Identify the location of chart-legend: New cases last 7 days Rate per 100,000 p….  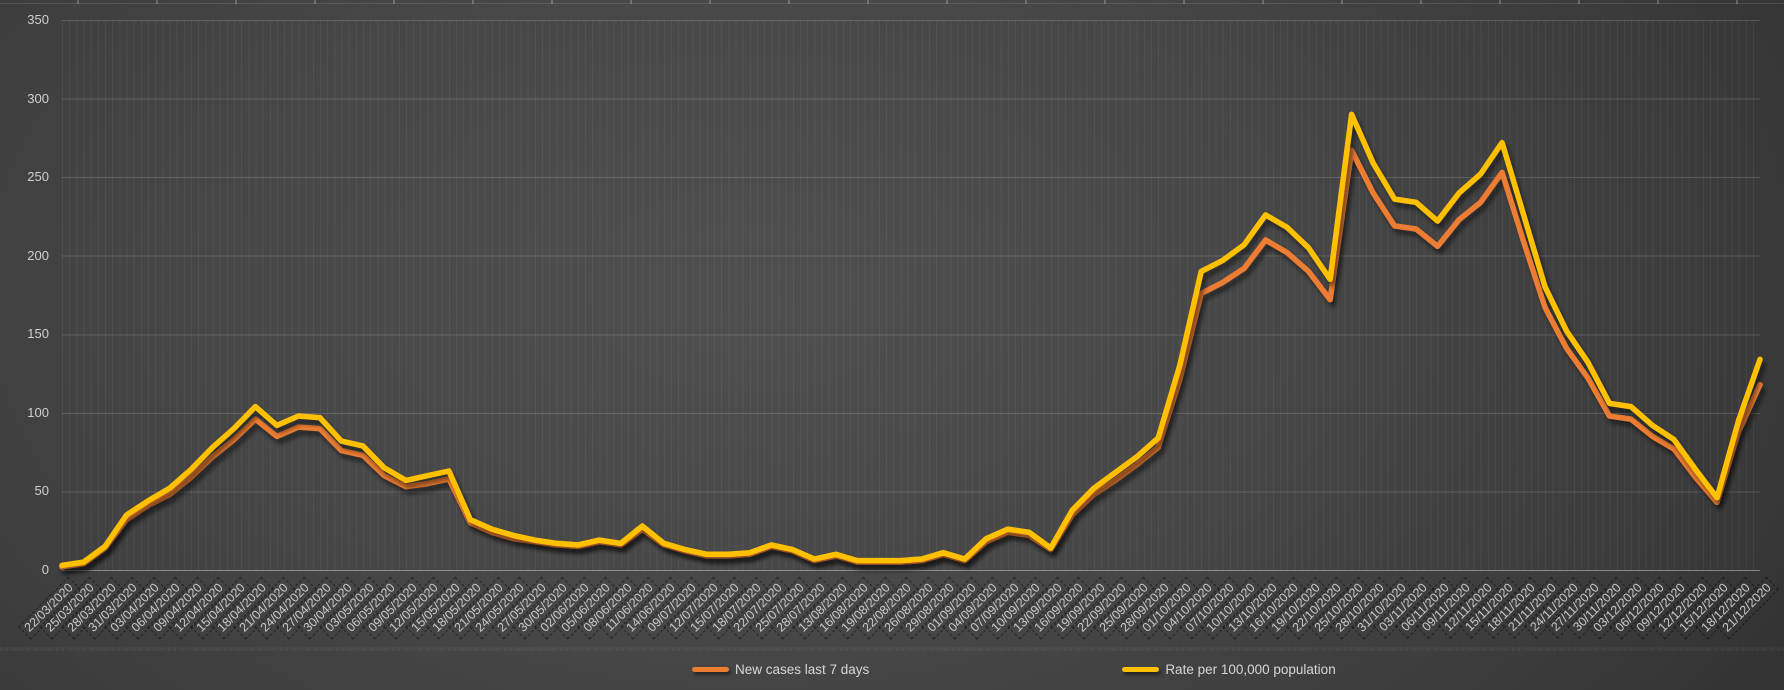
(1014, 669).